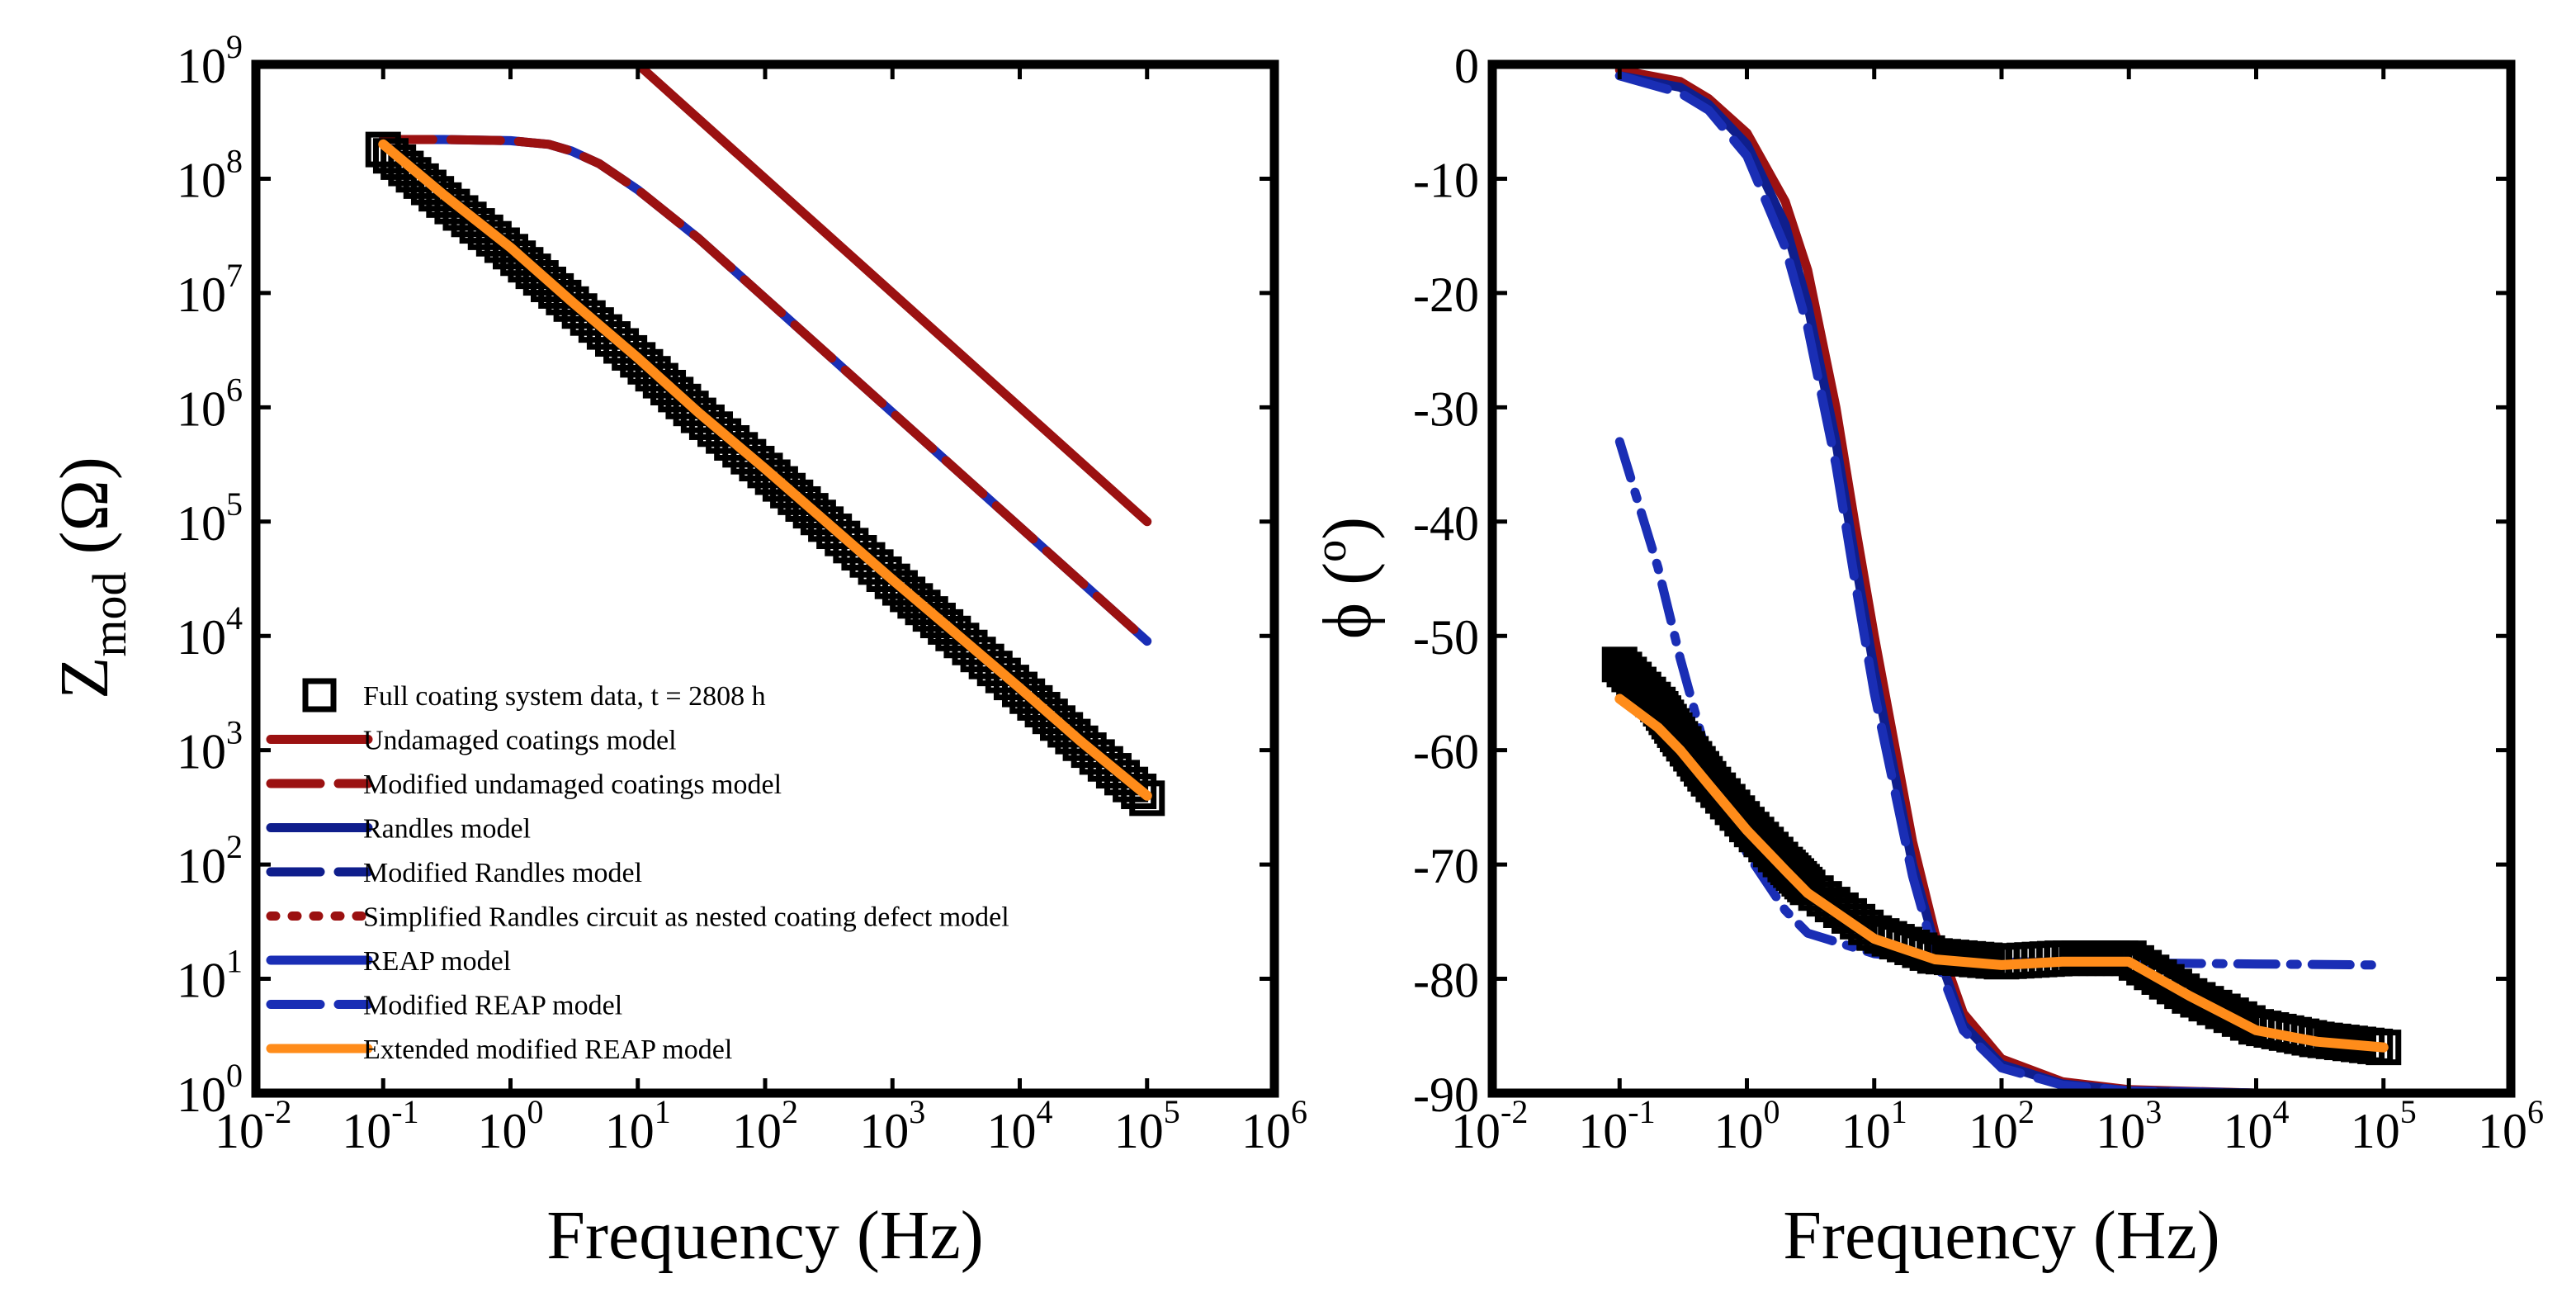  I want to click on y-axis-title-text: Zmod (Ω), so click(91, 578).